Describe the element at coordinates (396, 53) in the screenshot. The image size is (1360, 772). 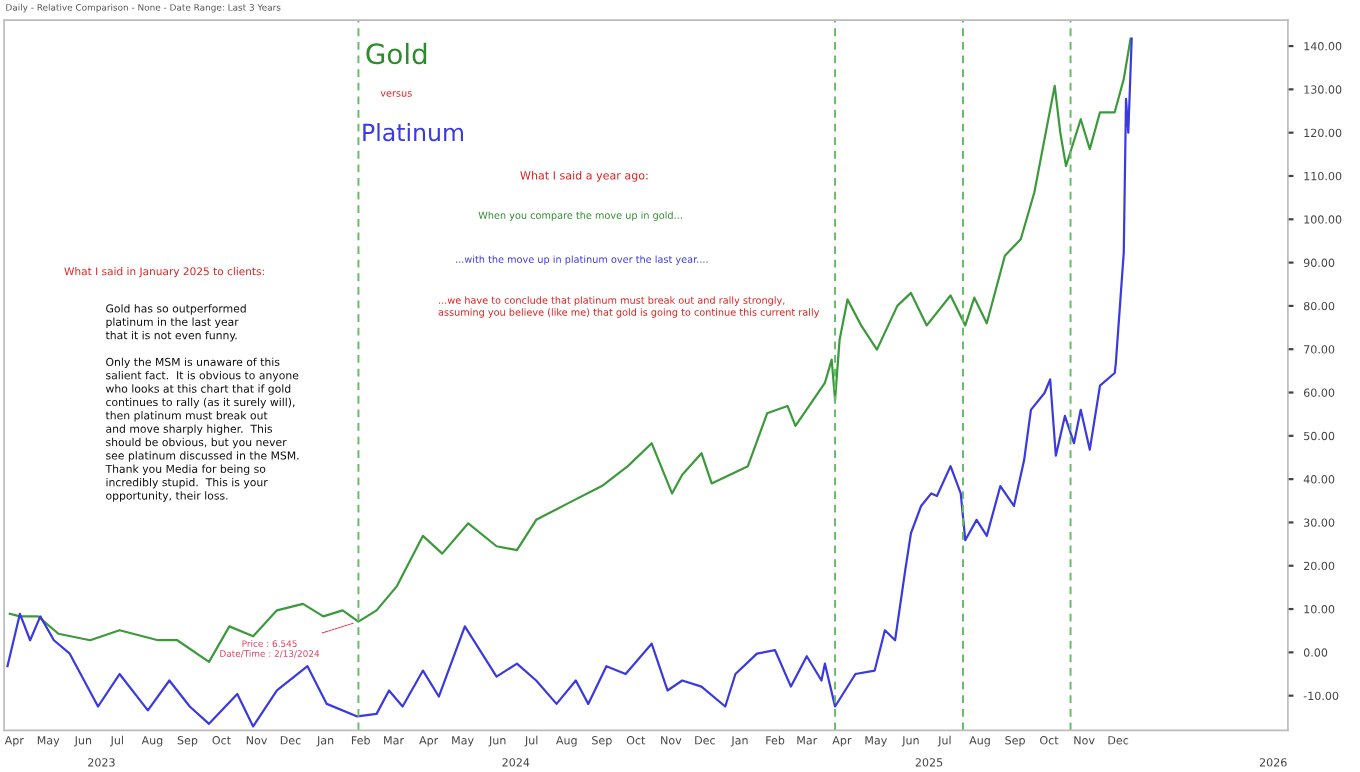
I see `annotation: Gold` at that location.